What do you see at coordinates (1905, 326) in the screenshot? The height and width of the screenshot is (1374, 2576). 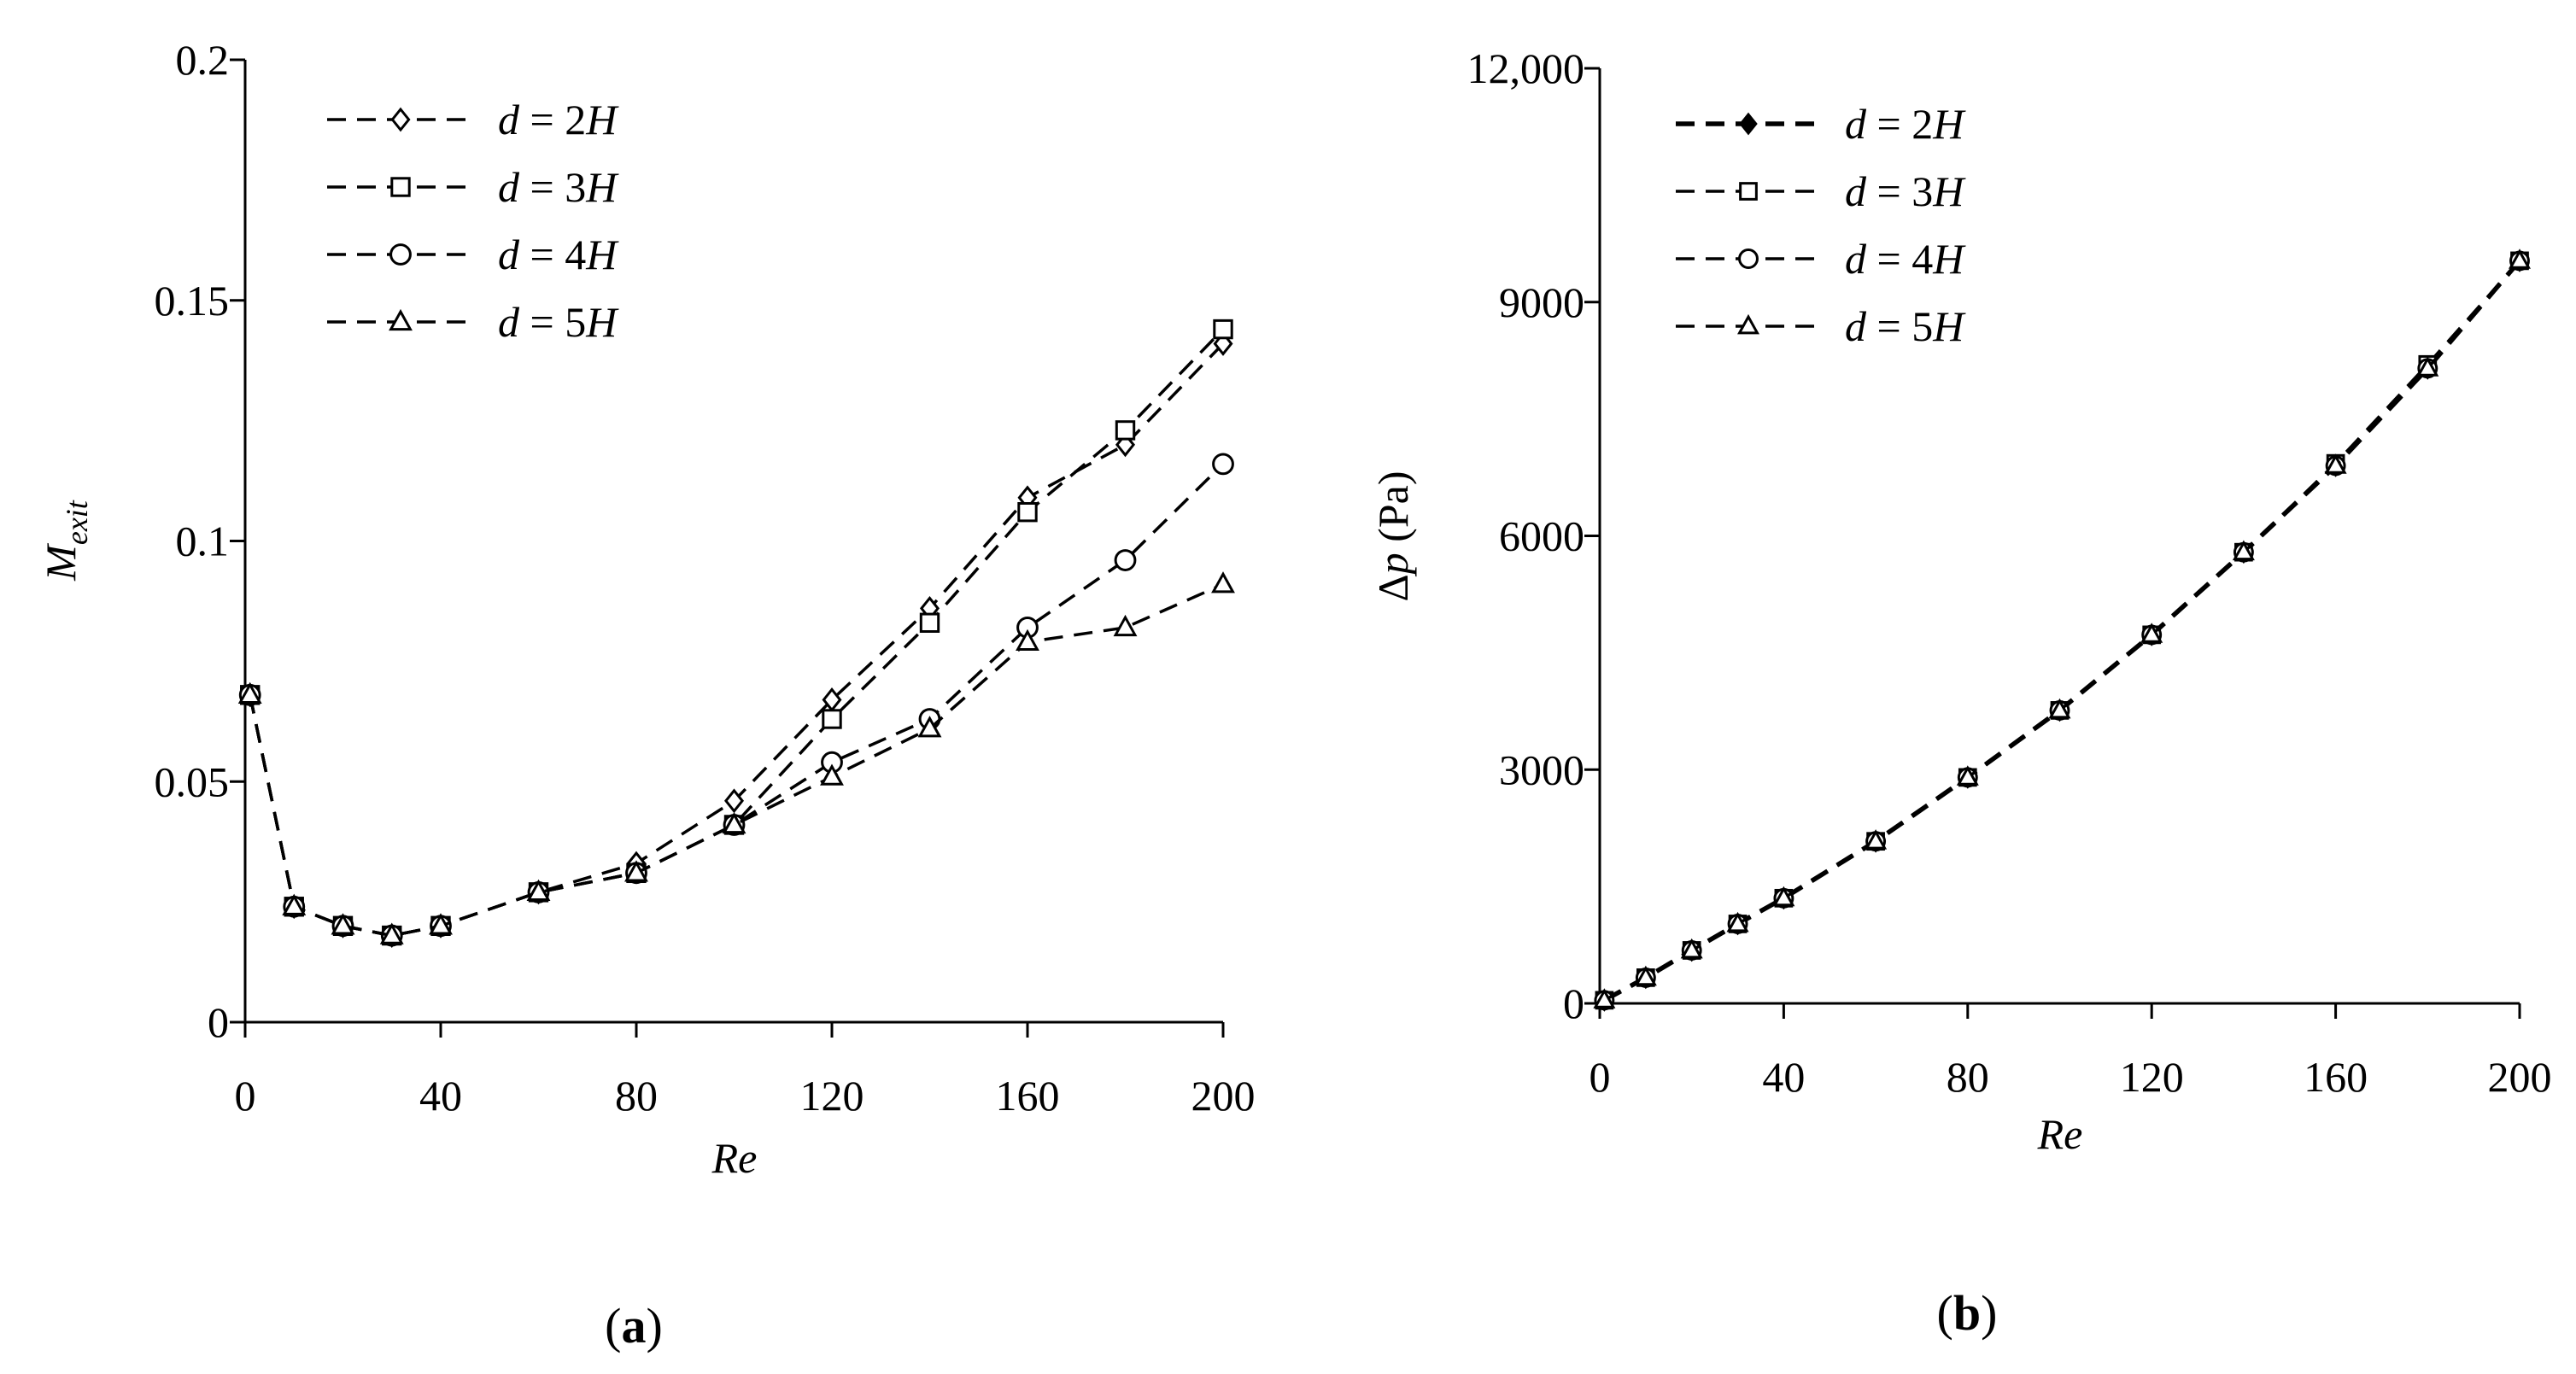 I see `panel-b-legend-label-3: d = 5H` at bounding box center [1905, 326].